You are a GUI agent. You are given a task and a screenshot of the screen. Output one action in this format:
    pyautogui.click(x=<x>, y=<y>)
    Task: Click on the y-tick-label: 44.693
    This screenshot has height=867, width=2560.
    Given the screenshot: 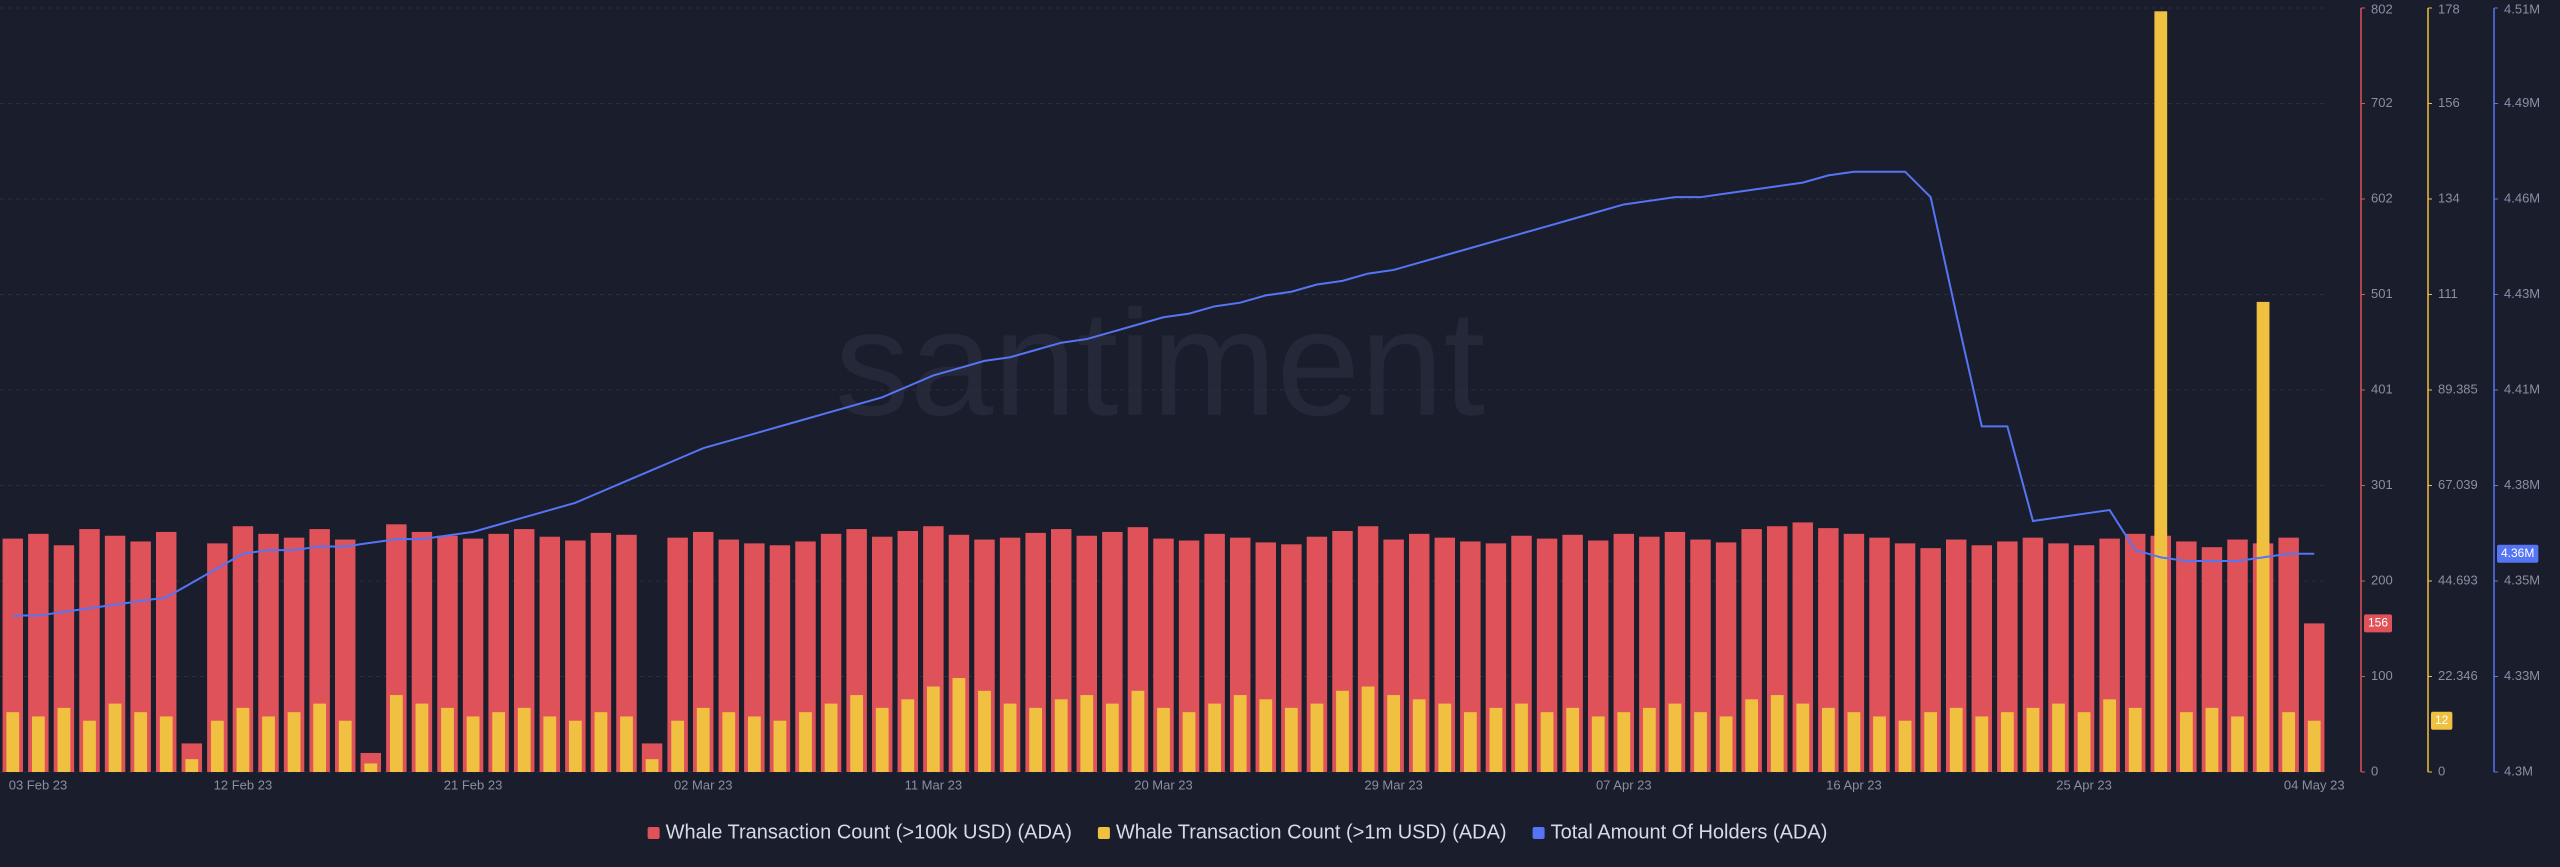 What is the action you would take?
    pyautogui.click(x=2458, y=579)
    